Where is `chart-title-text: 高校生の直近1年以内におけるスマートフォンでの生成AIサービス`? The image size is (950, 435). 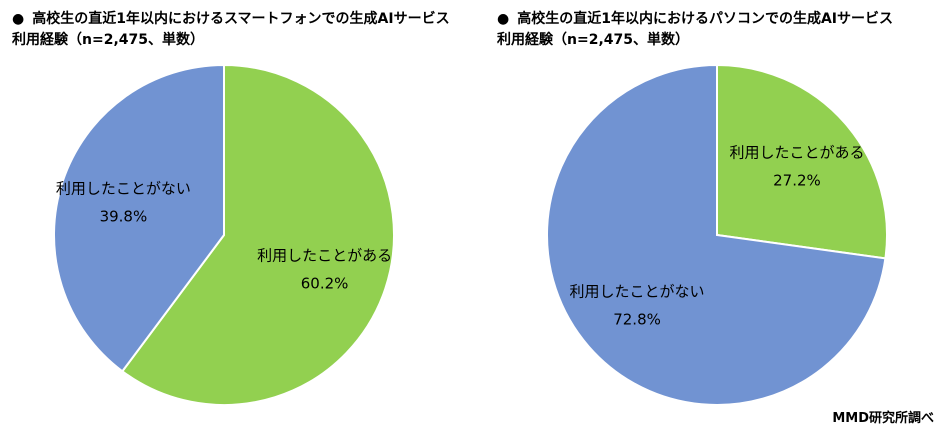 chart-title-text: 高校生の直近1年以内におけるスマートフォンでの生成AIサービス is located at coordinates (241, 19).